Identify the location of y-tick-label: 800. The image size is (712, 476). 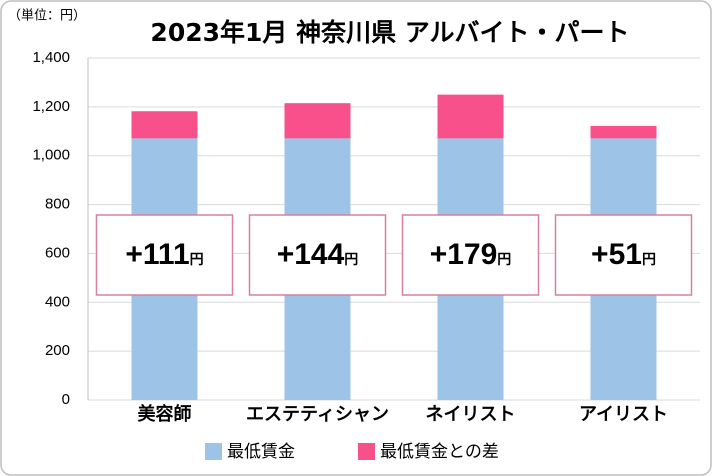
(57, 204).